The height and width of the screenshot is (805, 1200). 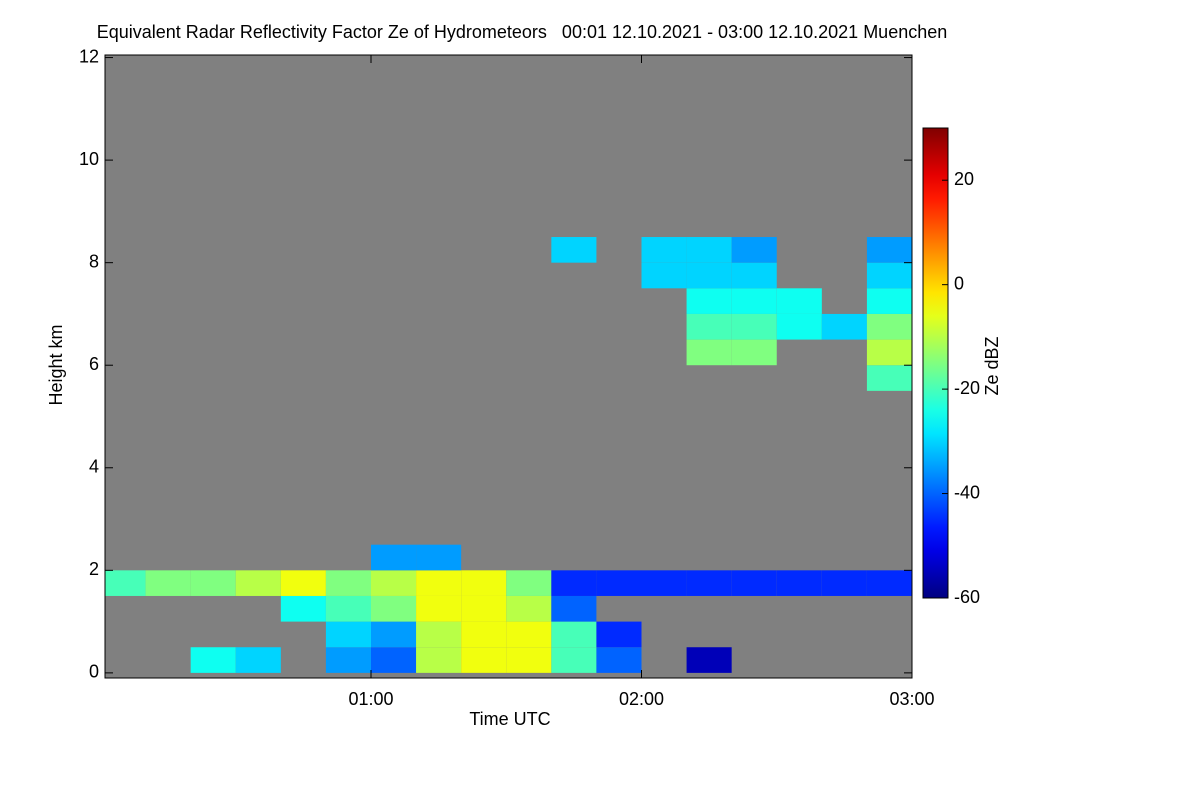 I want to click on y-tick-label: 10, so click(x=89, y=159).